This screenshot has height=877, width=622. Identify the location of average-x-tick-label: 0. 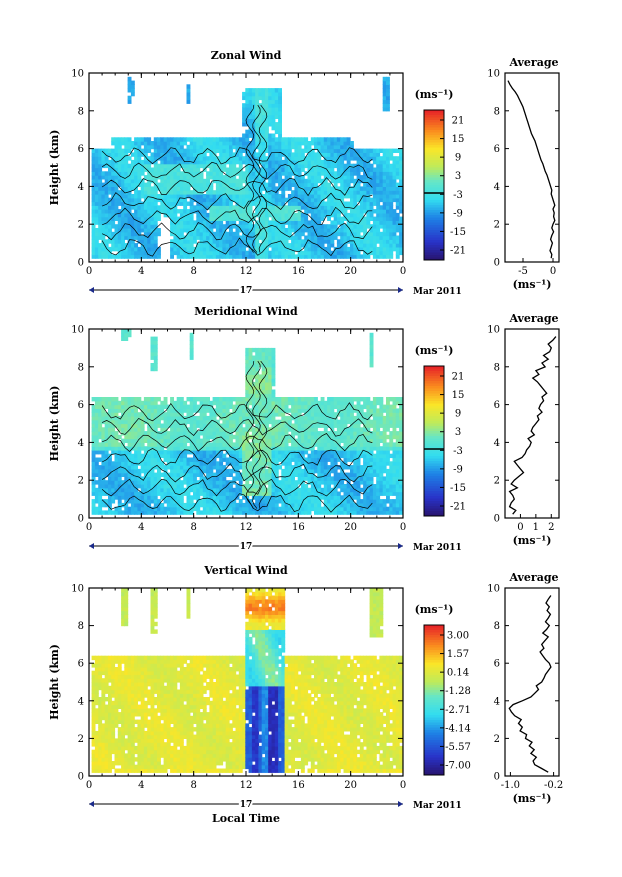
(553, 271).